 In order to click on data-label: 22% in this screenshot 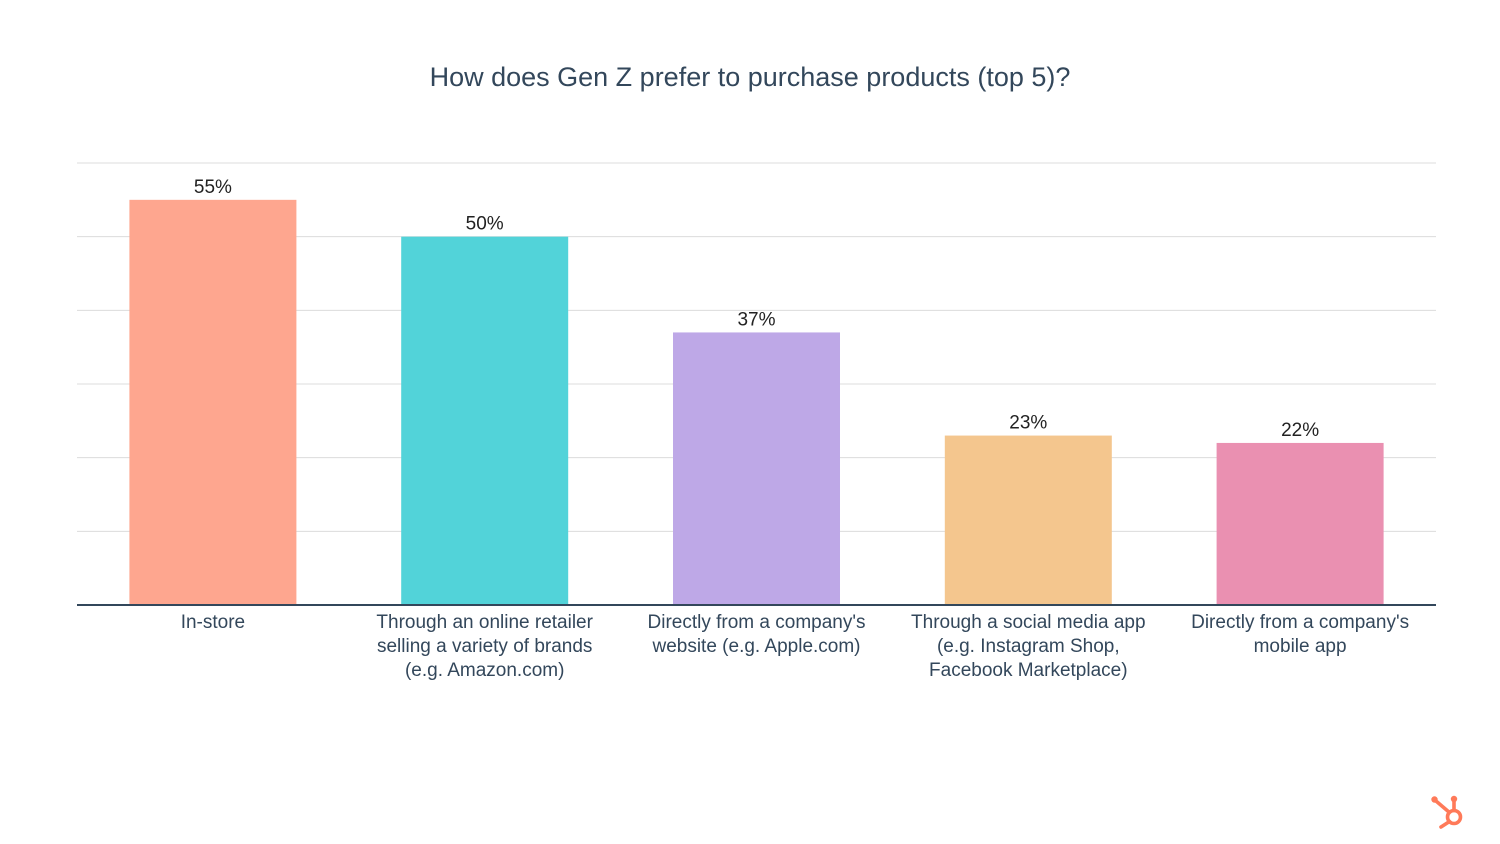, I will do `click(1300, 430)`.